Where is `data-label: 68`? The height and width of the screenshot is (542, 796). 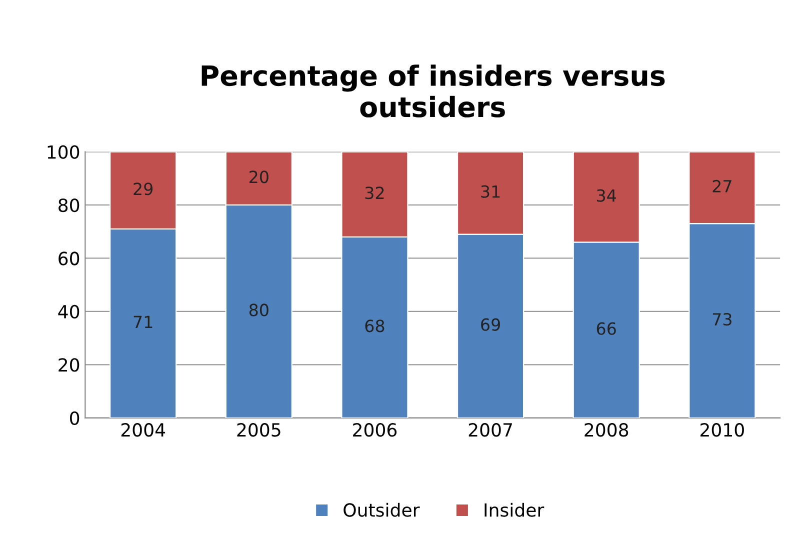 data-label: 68 is located at coordinates (374, 326).